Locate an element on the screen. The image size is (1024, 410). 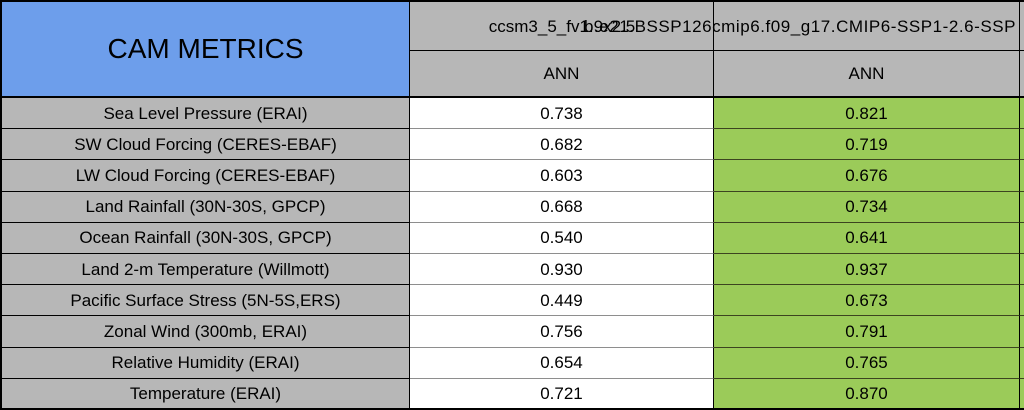
metric-value-run2: 0.641 is located at coordinates (867, 238).